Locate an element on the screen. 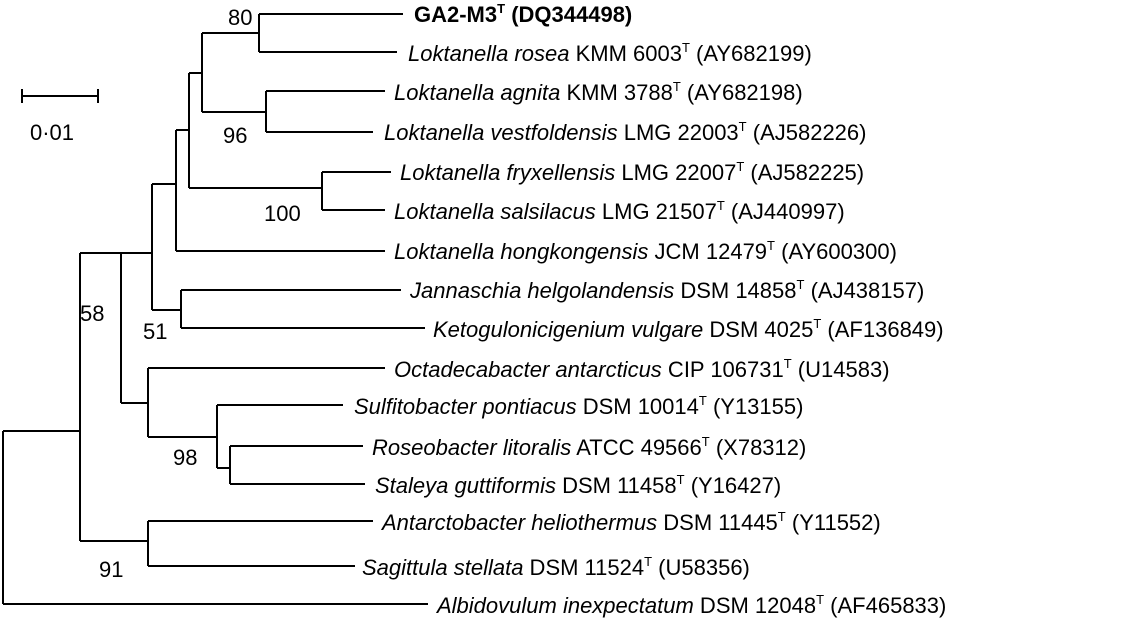 This screenshot has width=1124, height=625. bootstrap-100: 100 is located at coordinates (282, 213).